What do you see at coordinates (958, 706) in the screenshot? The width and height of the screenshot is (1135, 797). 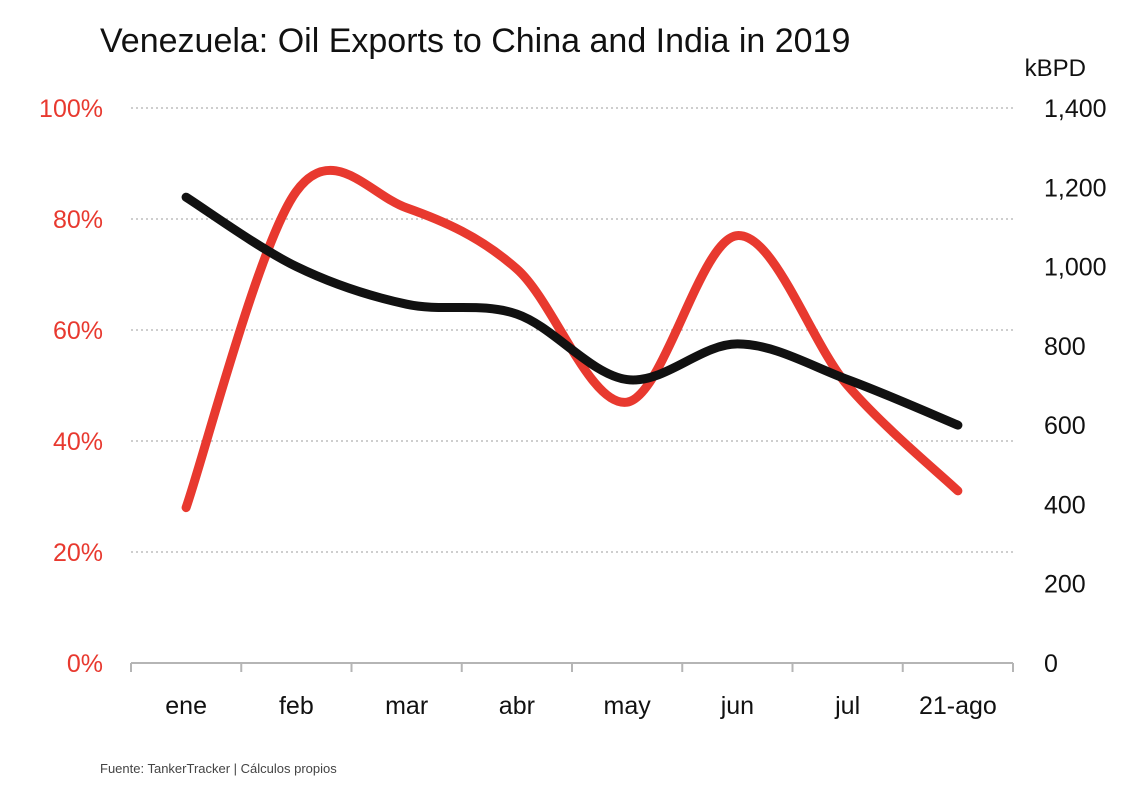 I see `x-tick-label: 21-ago` at bounding box center [958, 706].